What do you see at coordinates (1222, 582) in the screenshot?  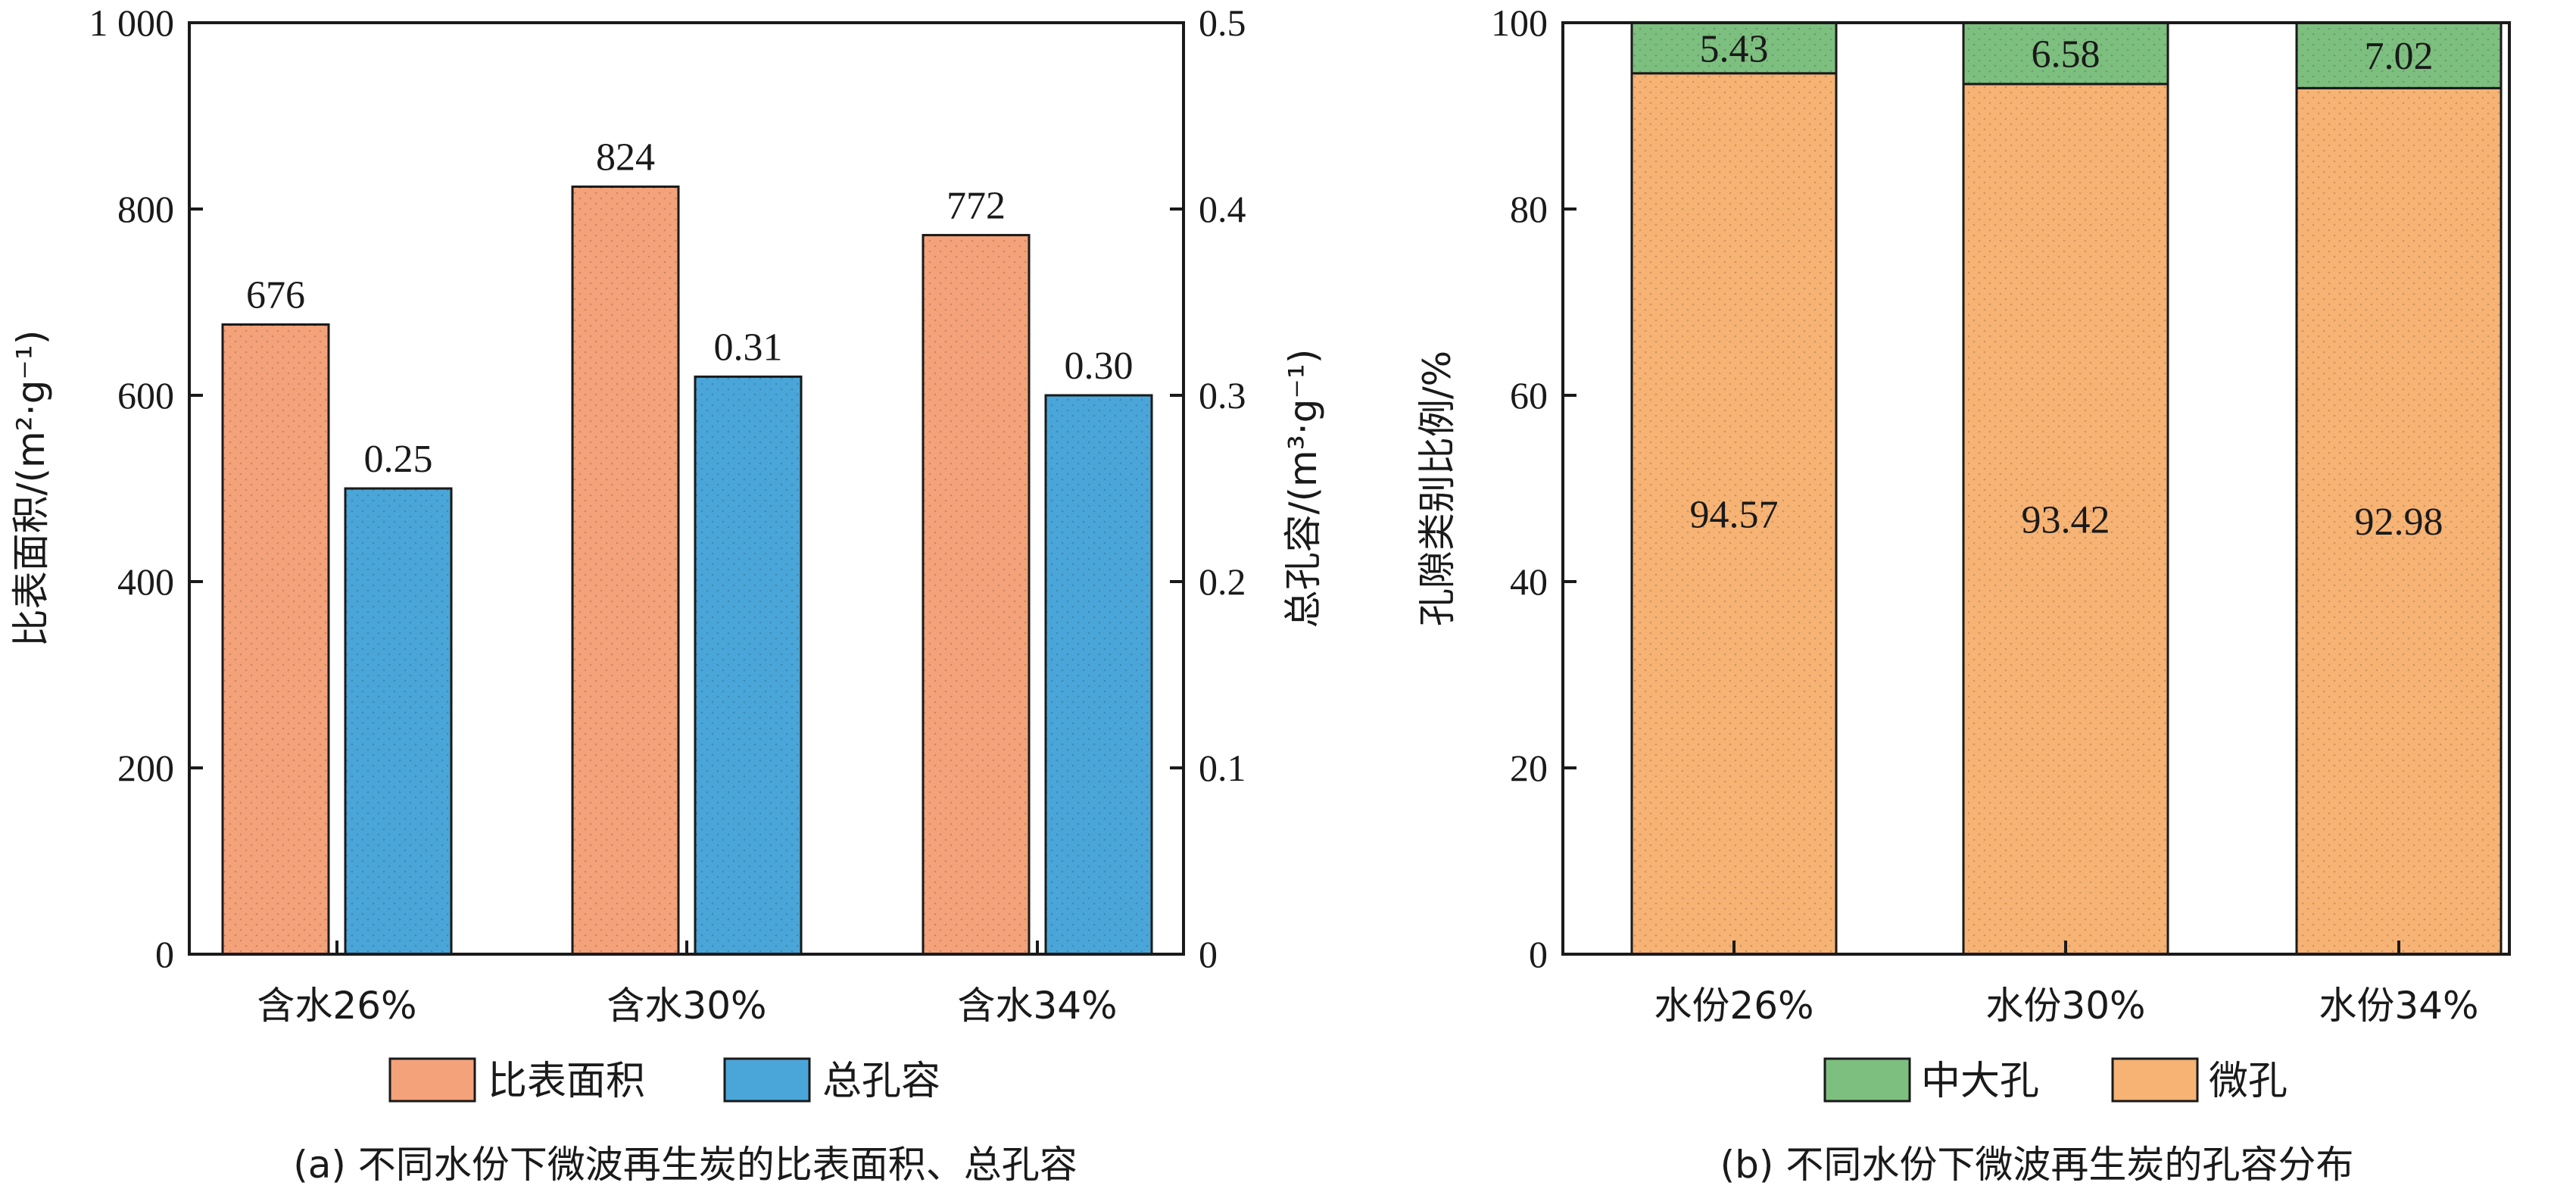 I see `right-tick-label: 0.2` at bounding box center [1222, 582].